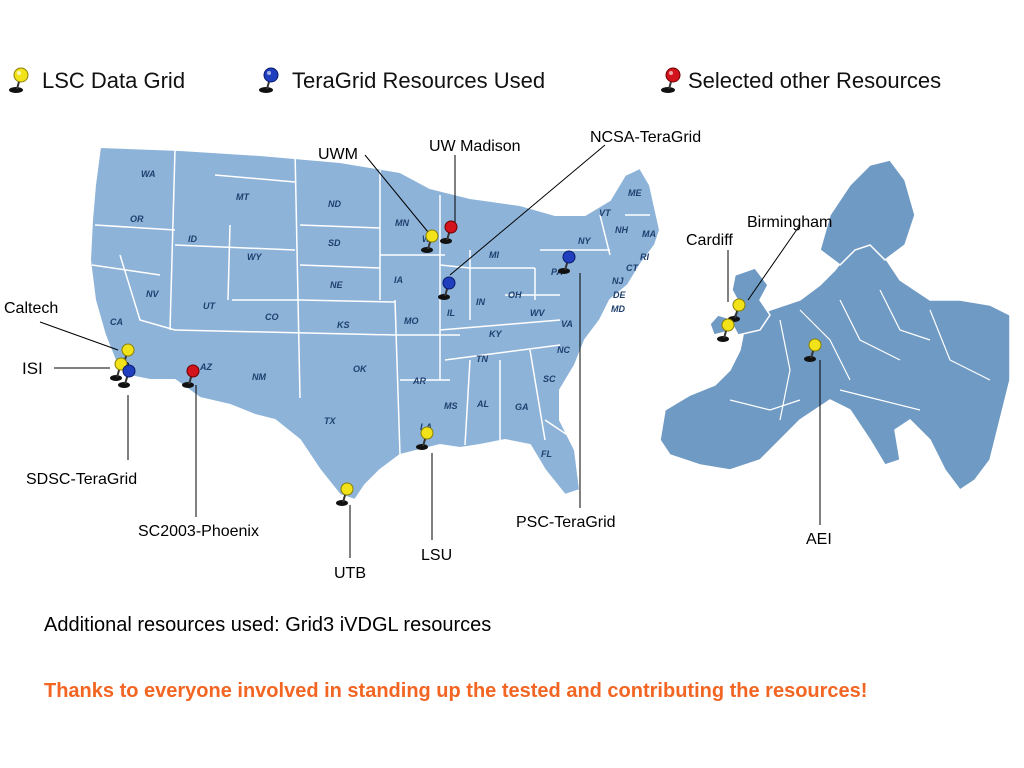  Describe the element at coordinates (343, 325) in the screenshot. I see `state-label: KS` at that location.